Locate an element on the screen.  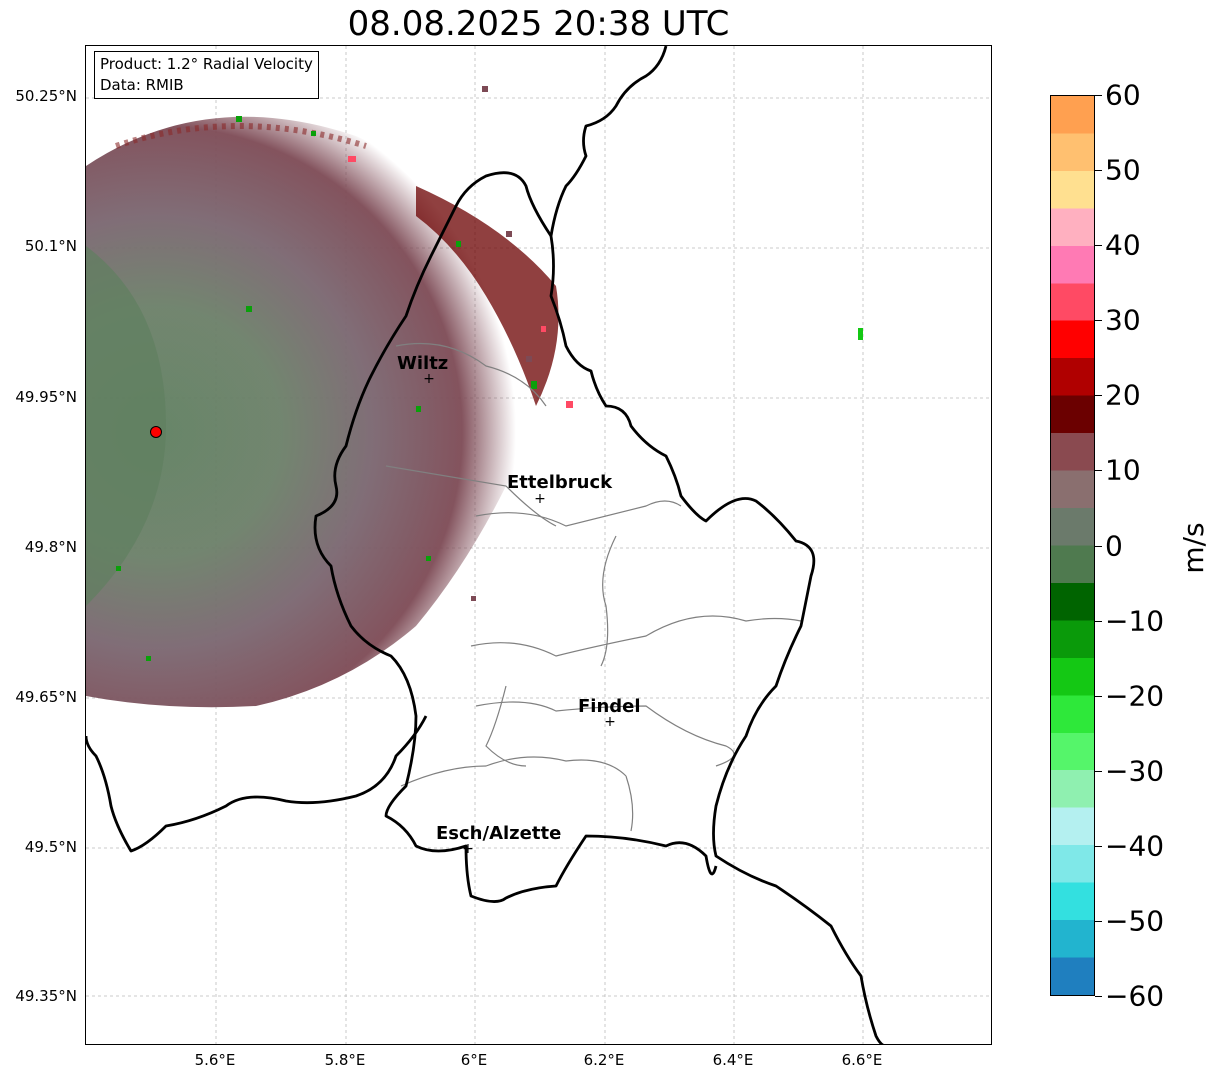
city-label-findel: Findel is located at coordinates (609, 706).